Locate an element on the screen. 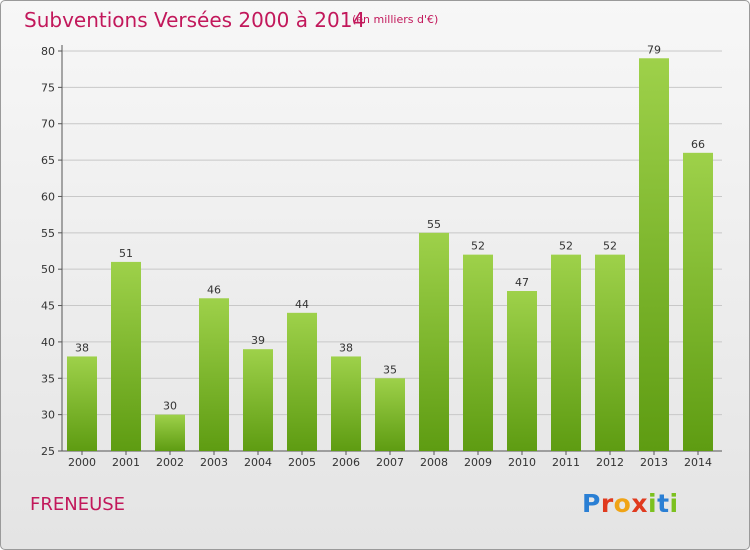  data-label: 30 is located at coordinates (170, 406).